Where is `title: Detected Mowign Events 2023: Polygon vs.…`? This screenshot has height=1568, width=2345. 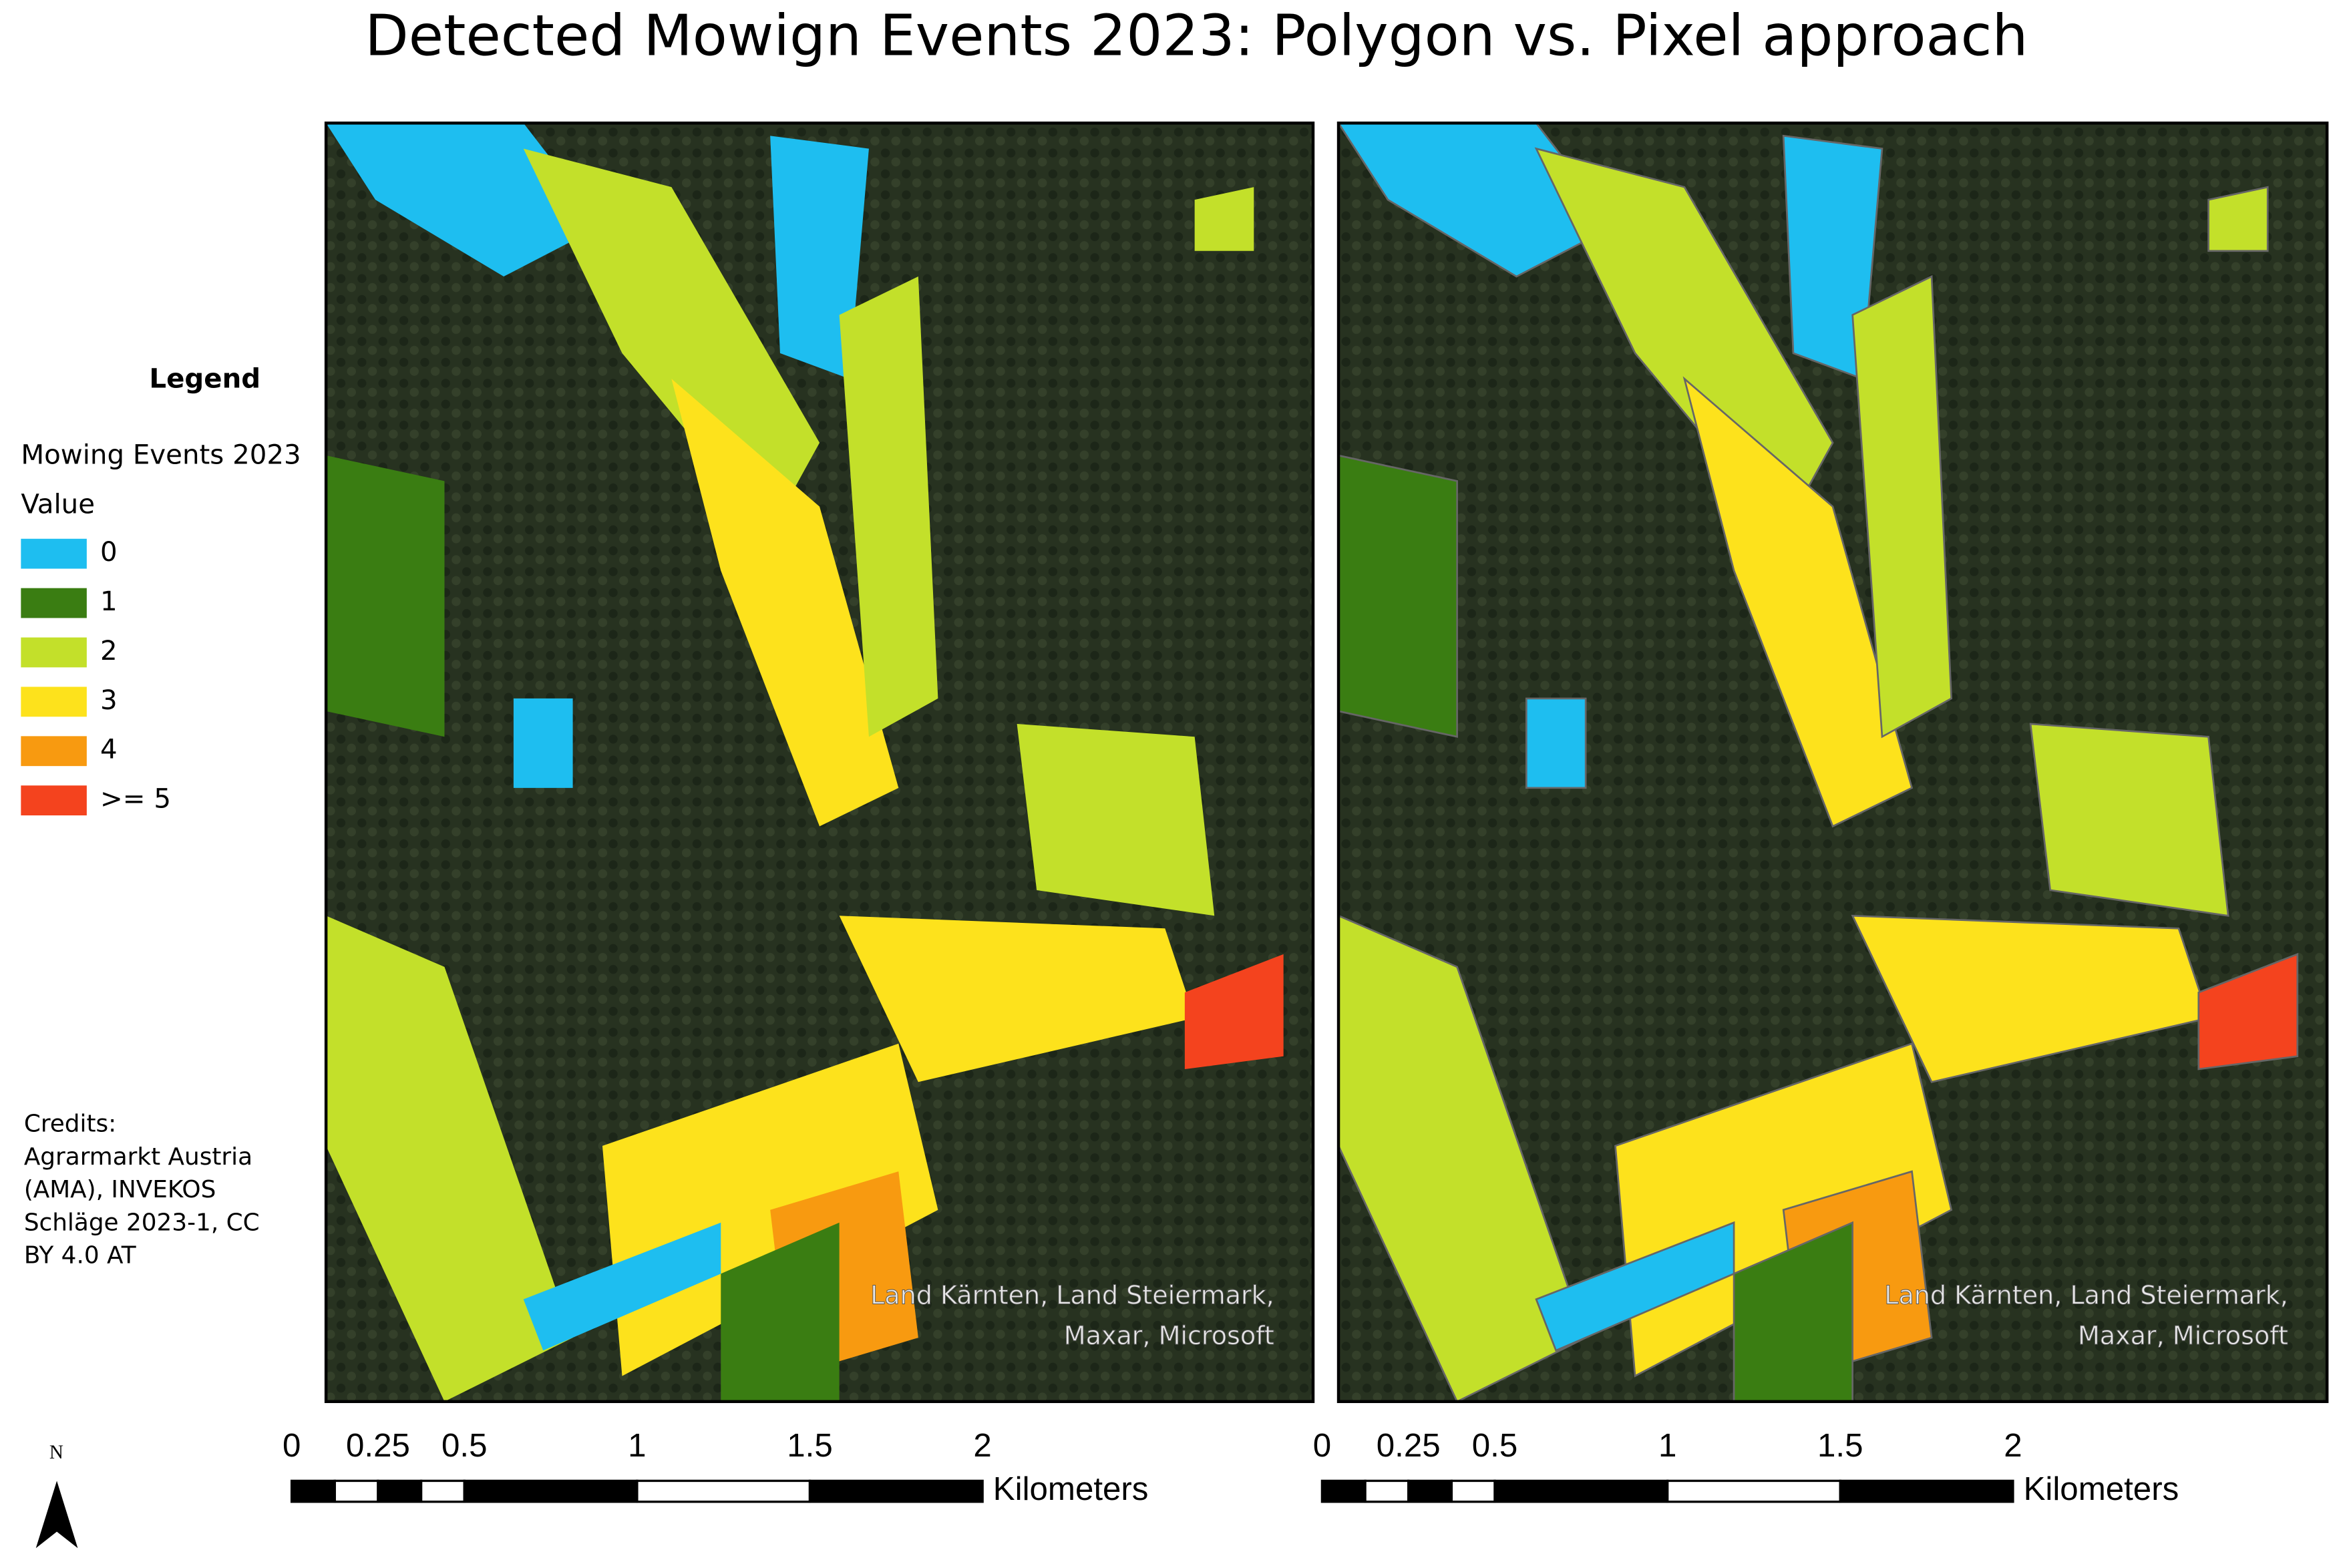 title: Detected Mowign Events 2023: Polygon vs.… is located at coordinates (1196, 36).